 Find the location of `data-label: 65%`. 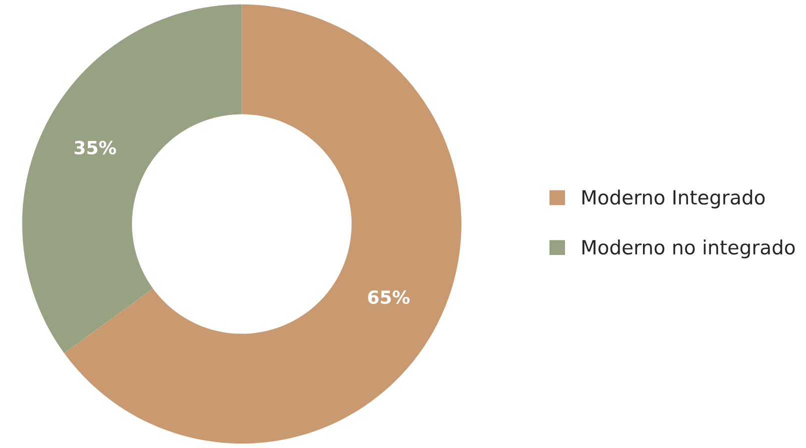

data-label: 65% is located at coordinates (389, 297).